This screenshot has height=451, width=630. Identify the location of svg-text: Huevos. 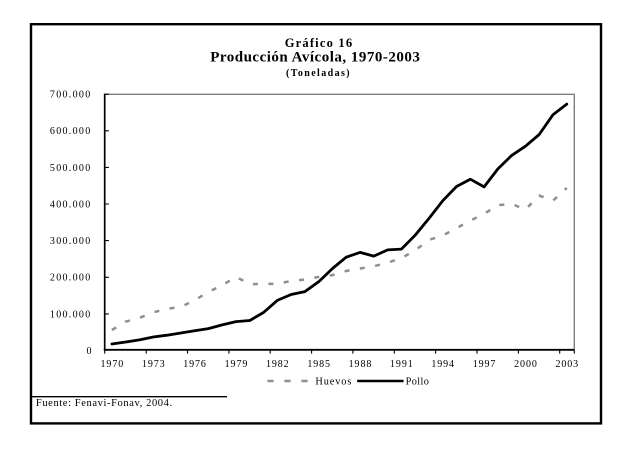
(333, 382).